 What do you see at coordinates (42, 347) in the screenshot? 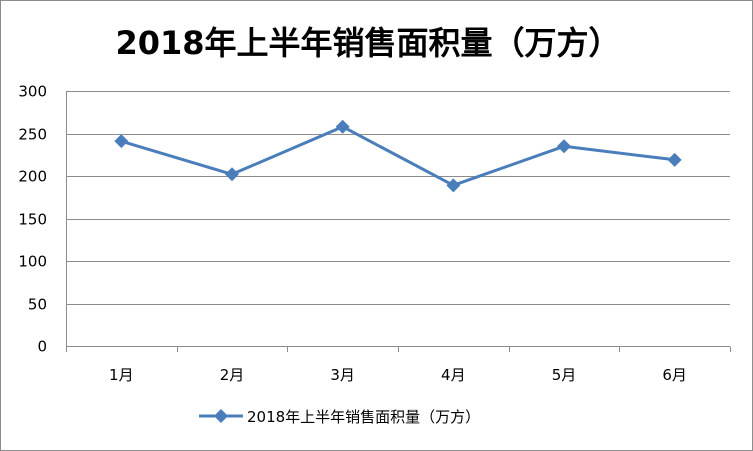
I see `y-tick-label-0: 0` at bounding box center [42, 347].